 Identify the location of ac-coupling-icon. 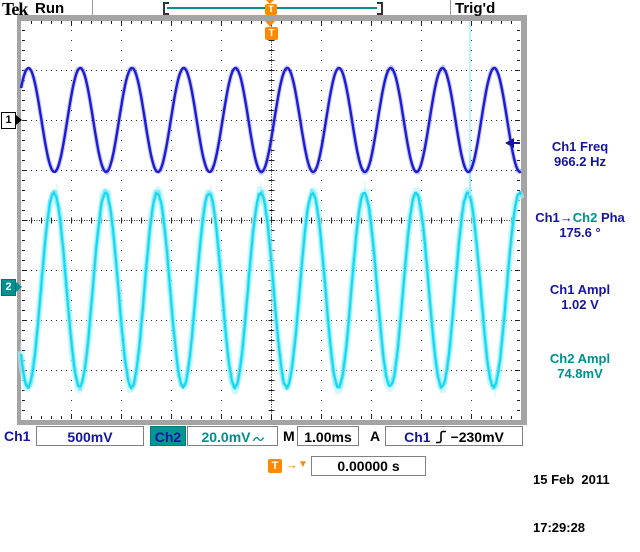
(258, 438).